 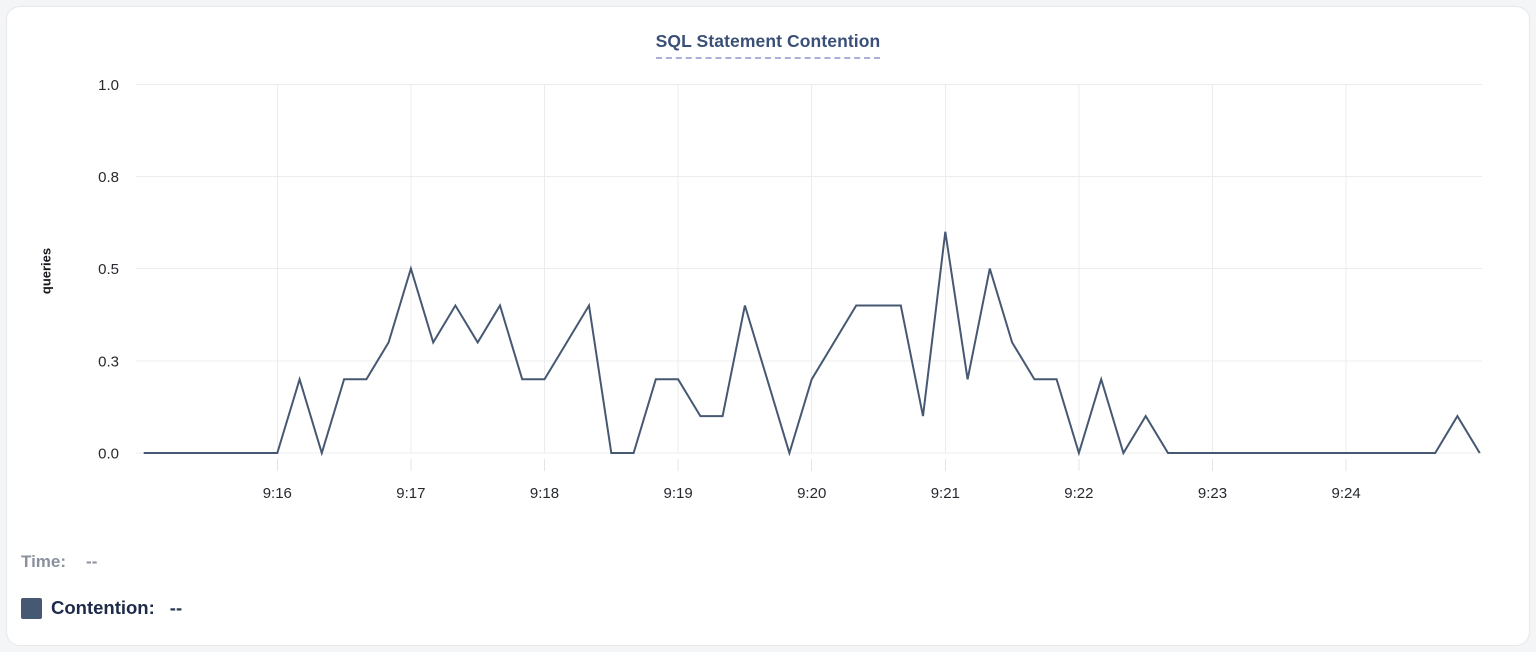 I want to click on svg-text: 9:21, so click(x=945, y=493).